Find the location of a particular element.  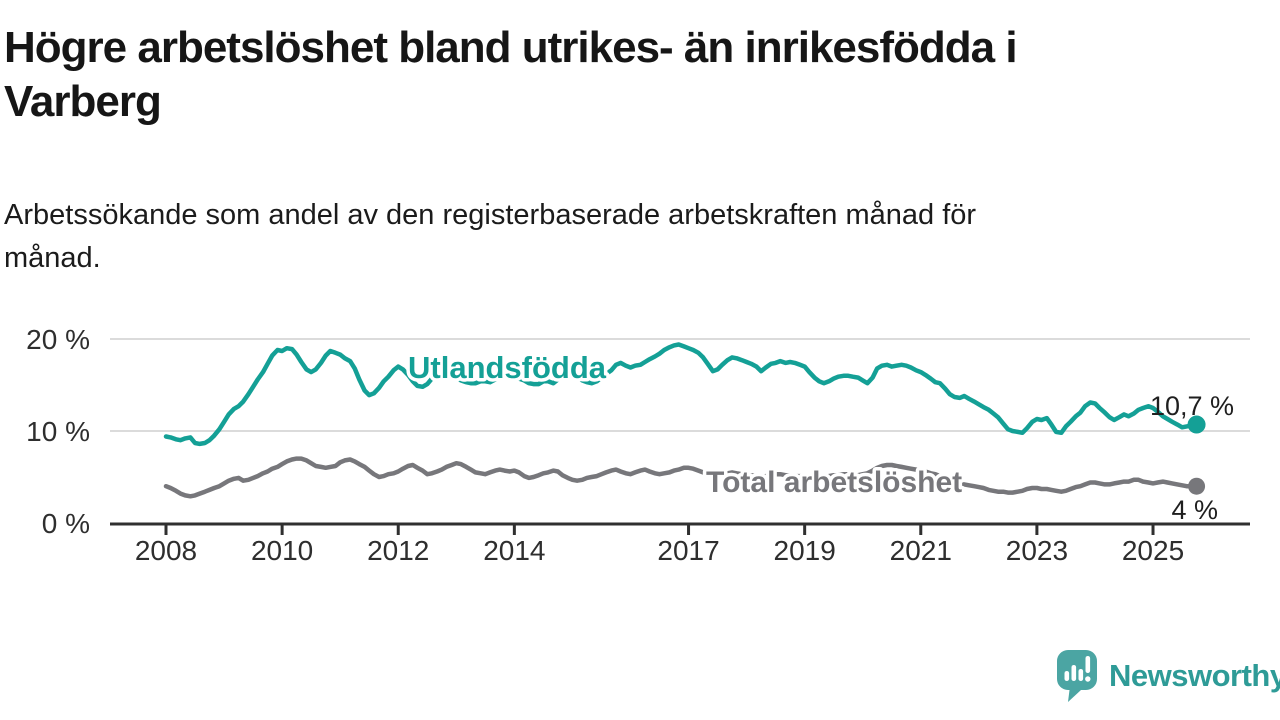

x-tick-label: 2017 is located at coordinates (688, 550).